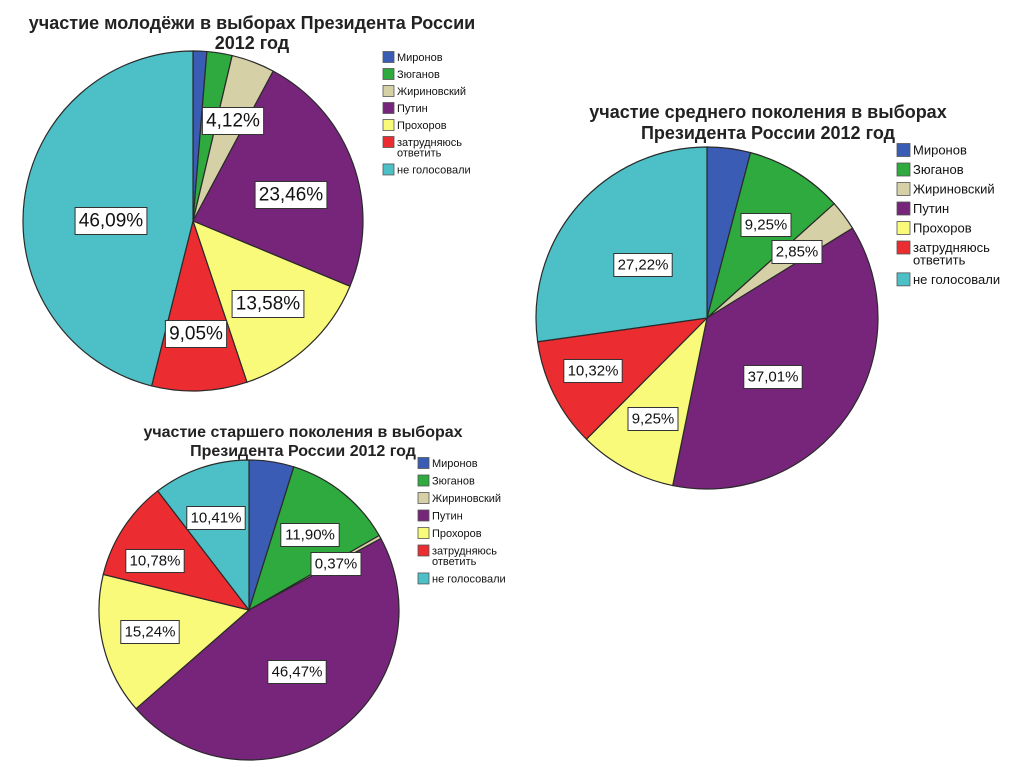 This screenshot has width=1024, height=767. I want to click on data-label-text: 11,90%, so click(310, 535).